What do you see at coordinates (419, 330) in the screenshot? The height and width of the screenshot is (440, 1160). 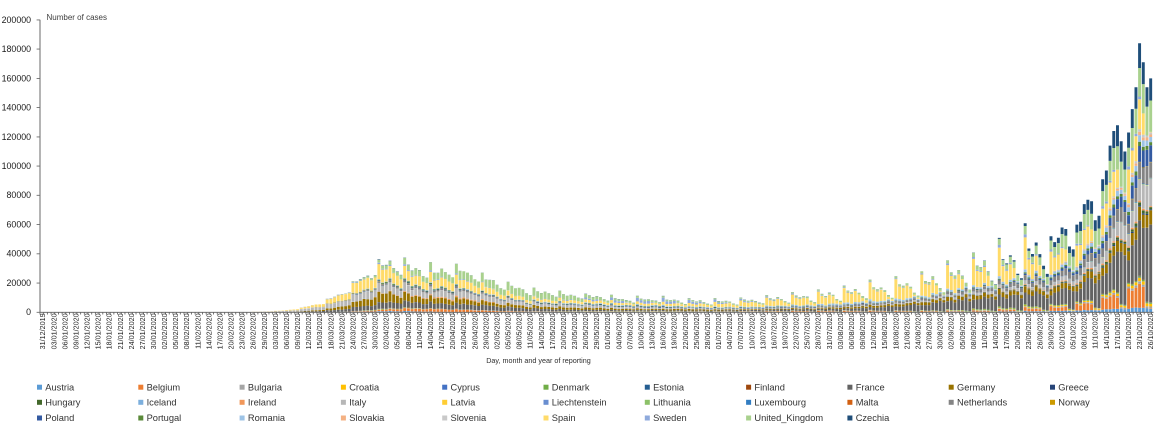 I see `svg-text: 11/04/2020` at bounding box center [419, 330].